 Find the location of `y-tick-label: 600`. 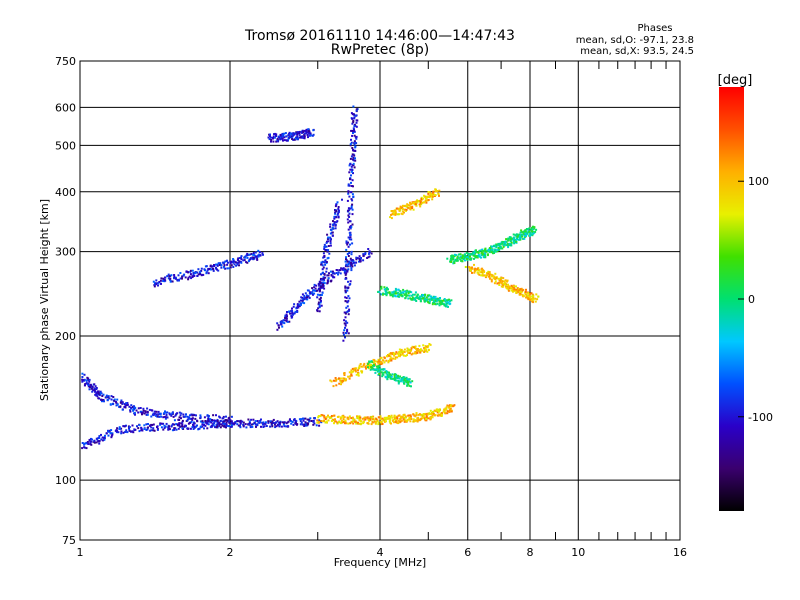

y-tick-label: 600 is located at coordinates (65, 107).